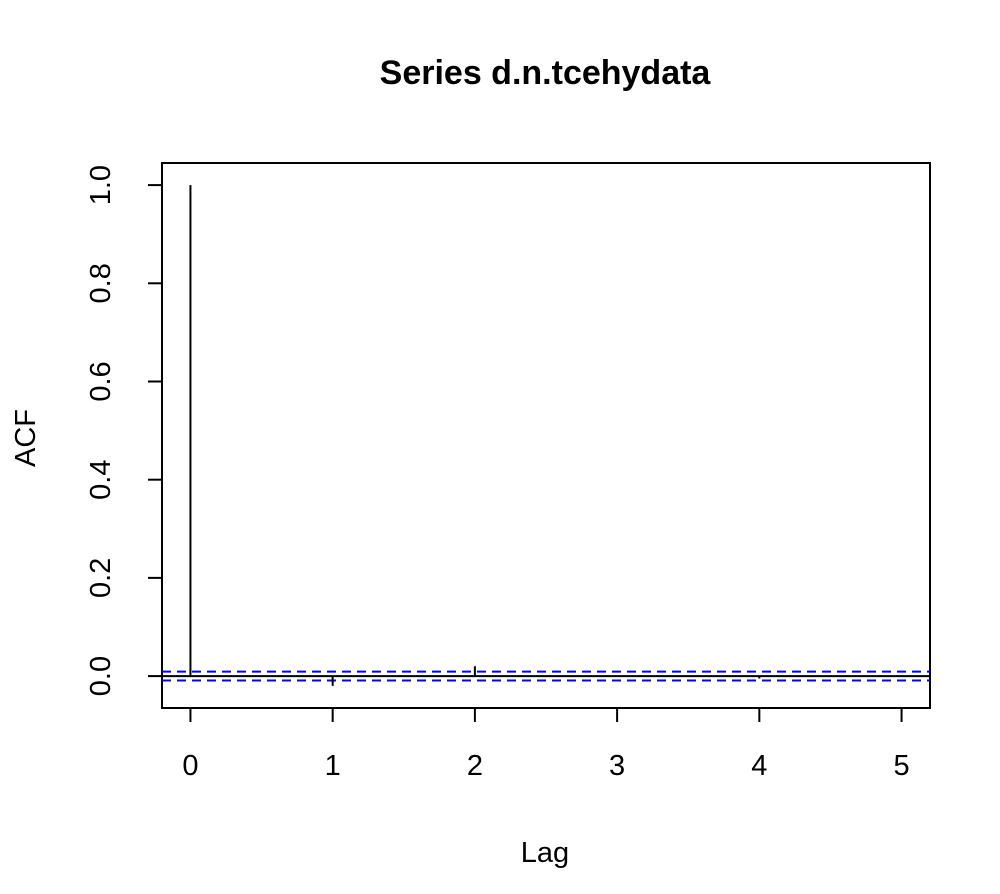  Describe the element at coordinates (545, 853) in the screenshot. I see `x-axis-label: Lag` at that location.